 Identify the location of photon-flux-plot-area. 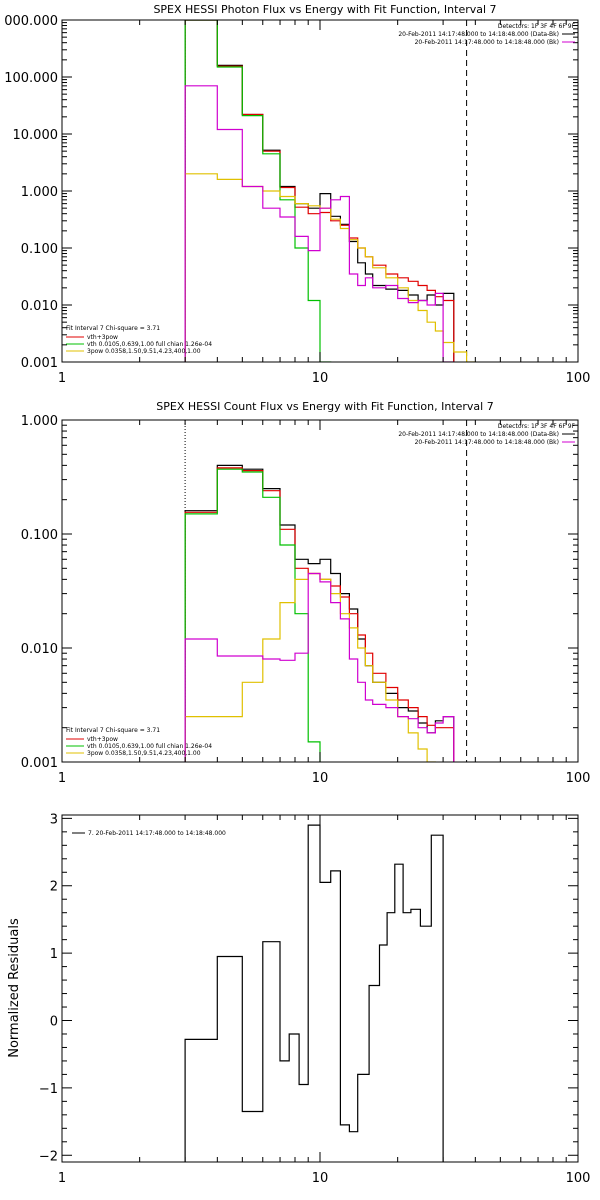
(330, 191).